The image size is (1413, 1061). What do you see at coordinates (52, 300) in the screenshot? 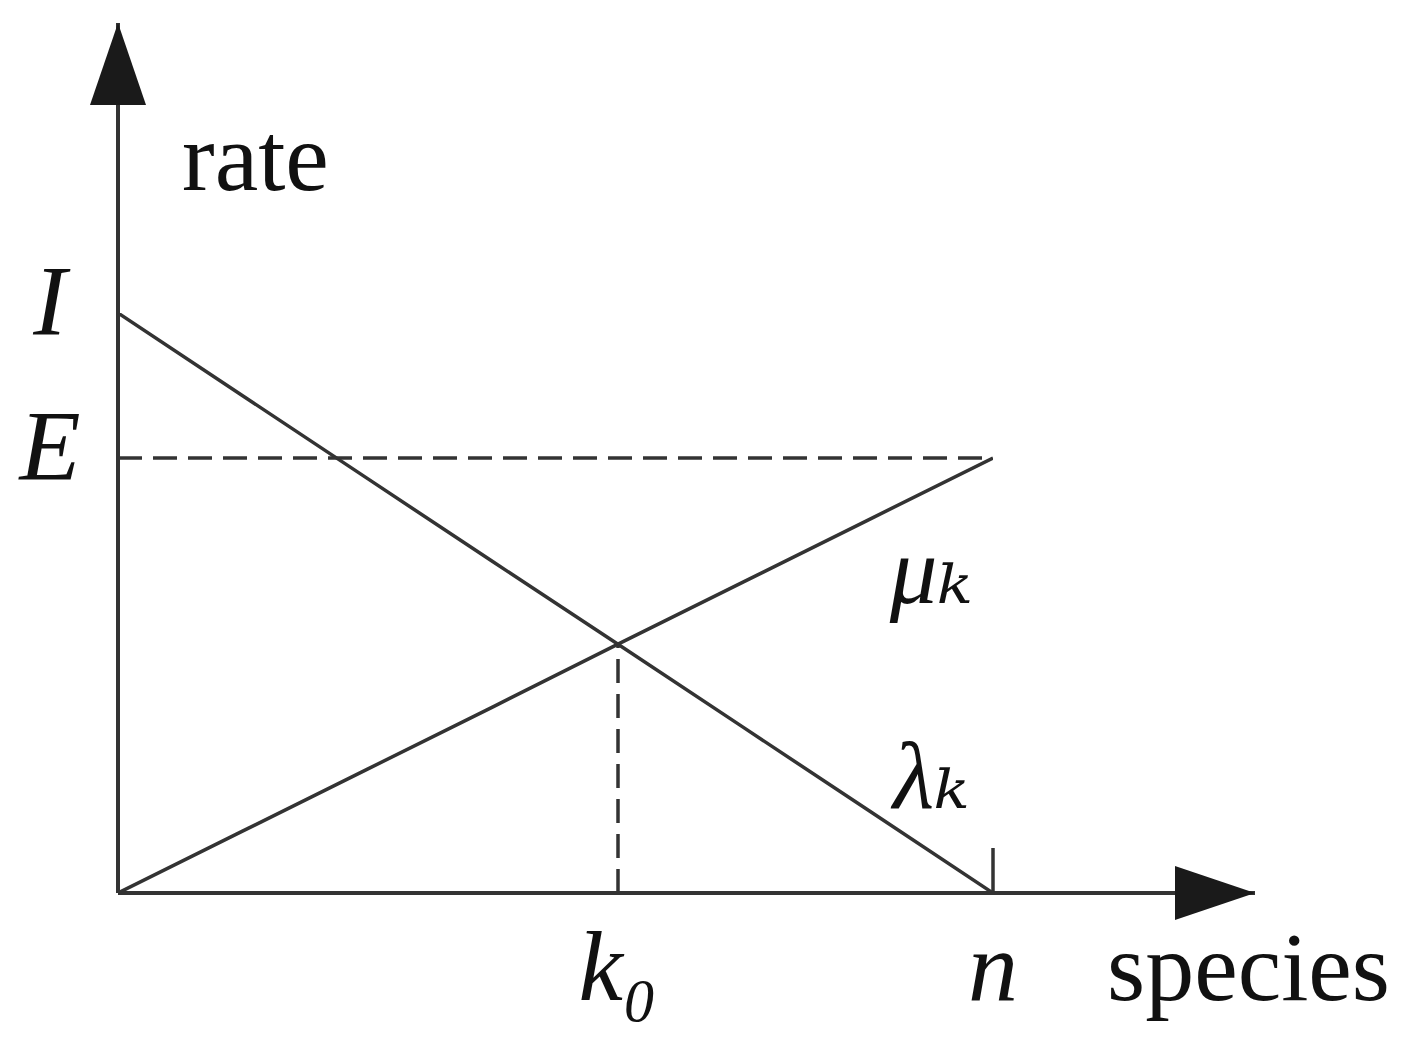
I see `annotation: I` at bounding box center [52, 300].